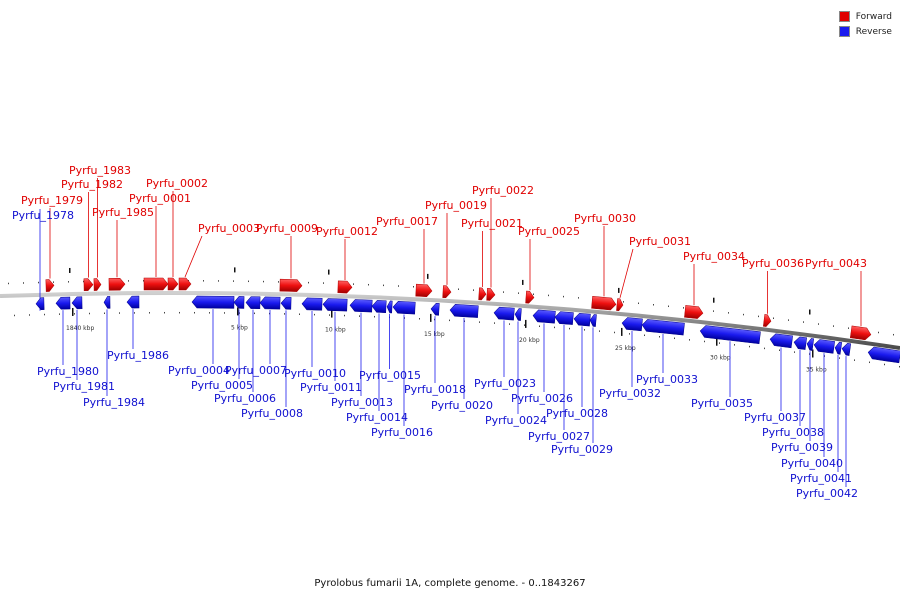 The image size is (900, 600). I want to click on scale-tick-upper, so click(70, 270).